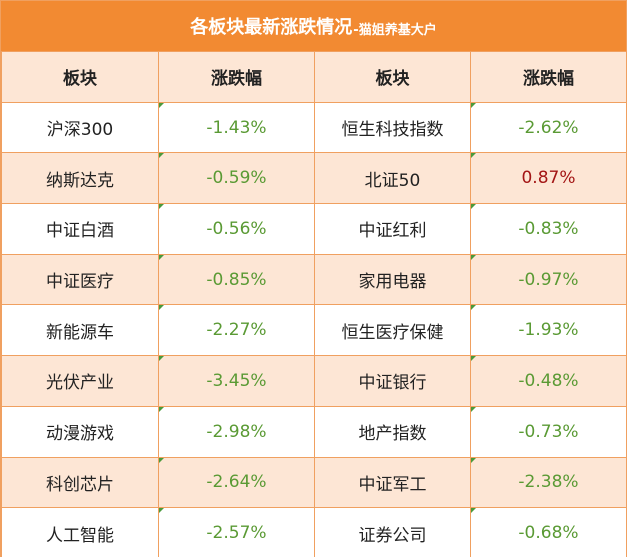 Image resolution: width=627 pixels, height=557 pixels. I want to click on sector-change: -1.43%, so click(236, 127).